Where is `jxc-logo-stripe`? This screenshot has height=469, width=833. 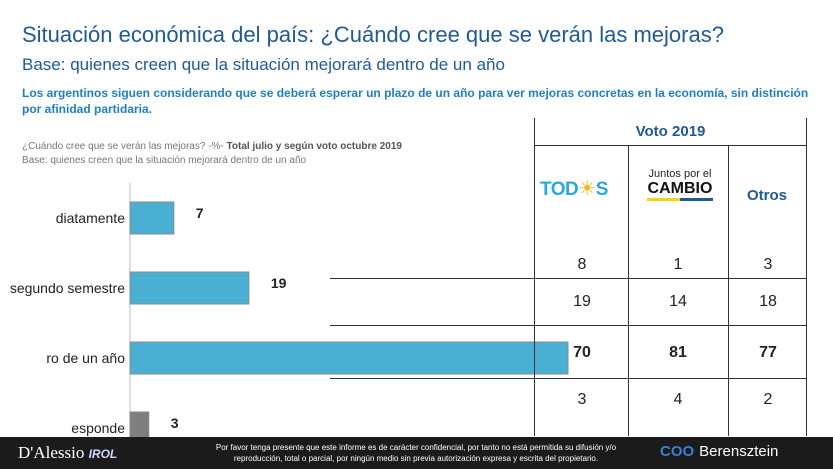
jxc-logo-stripe is located at coordinates (680, 199).